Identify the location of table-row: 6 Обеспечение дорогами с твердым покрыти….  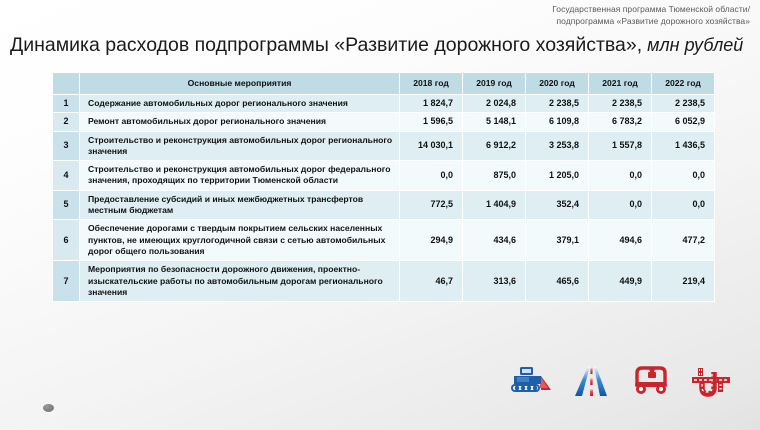
(383, 240).